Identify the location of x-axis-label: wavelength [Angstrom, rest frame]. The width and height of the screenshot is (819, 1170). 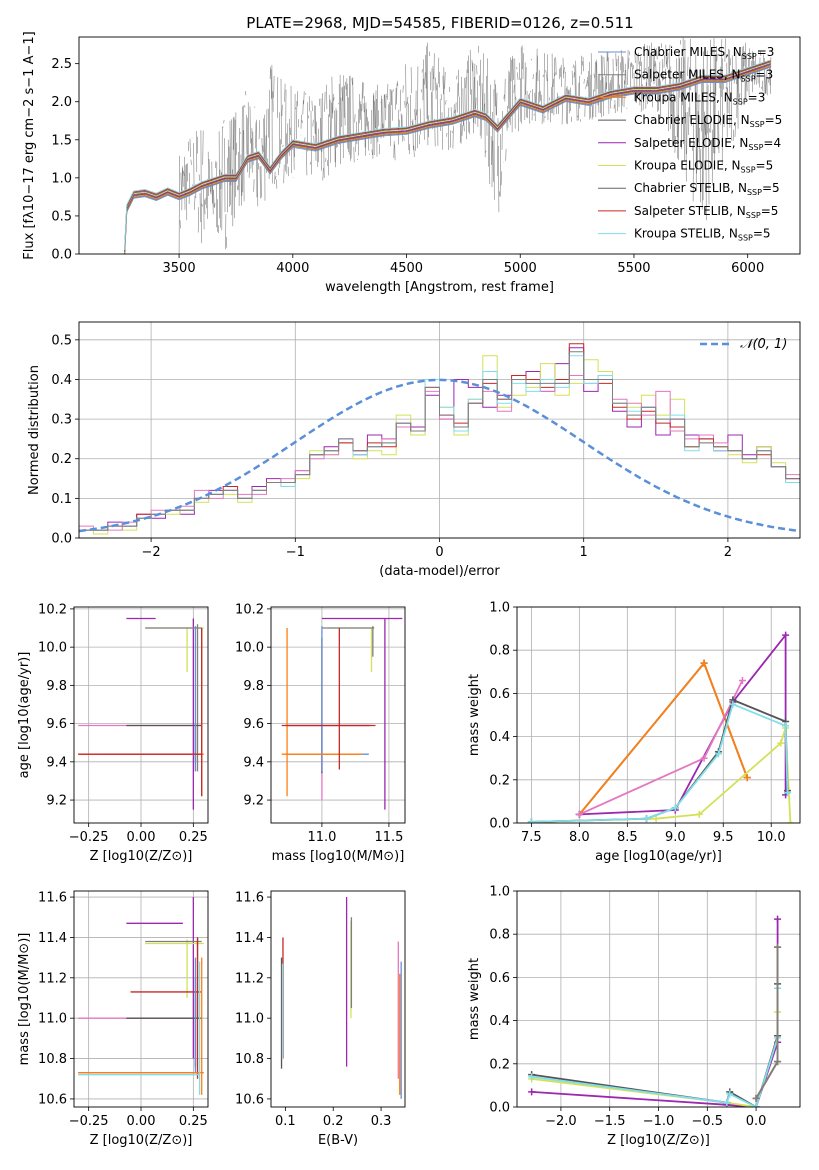
(439, 287).